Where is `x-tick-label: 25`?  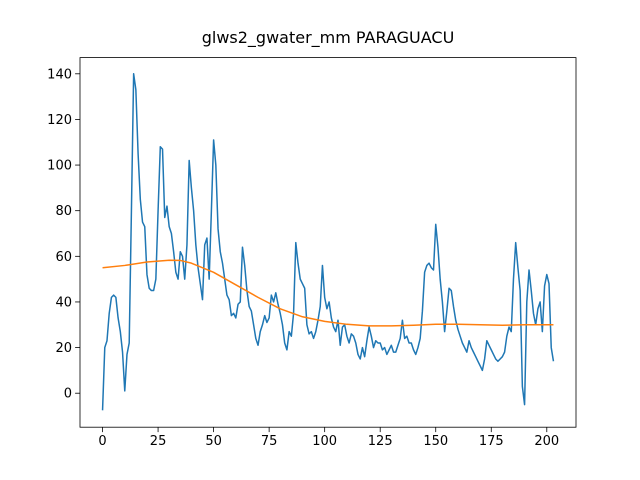
x-tick-label: 25 is located at coordinates (158, 441).